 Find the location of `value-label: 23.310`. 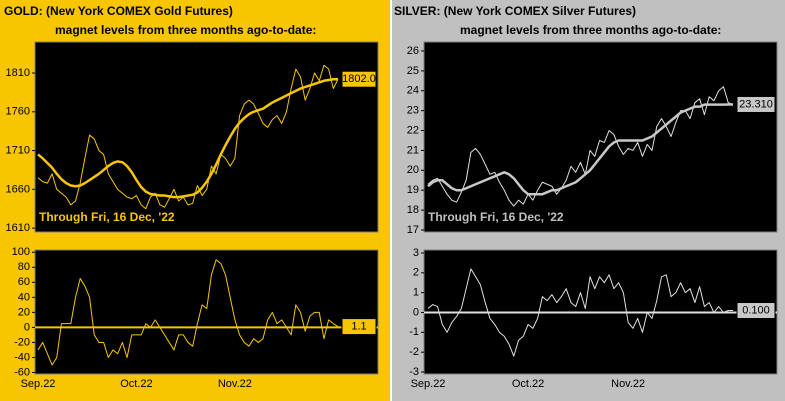

value-label: 23.310 is located at coordinates (756, 104).